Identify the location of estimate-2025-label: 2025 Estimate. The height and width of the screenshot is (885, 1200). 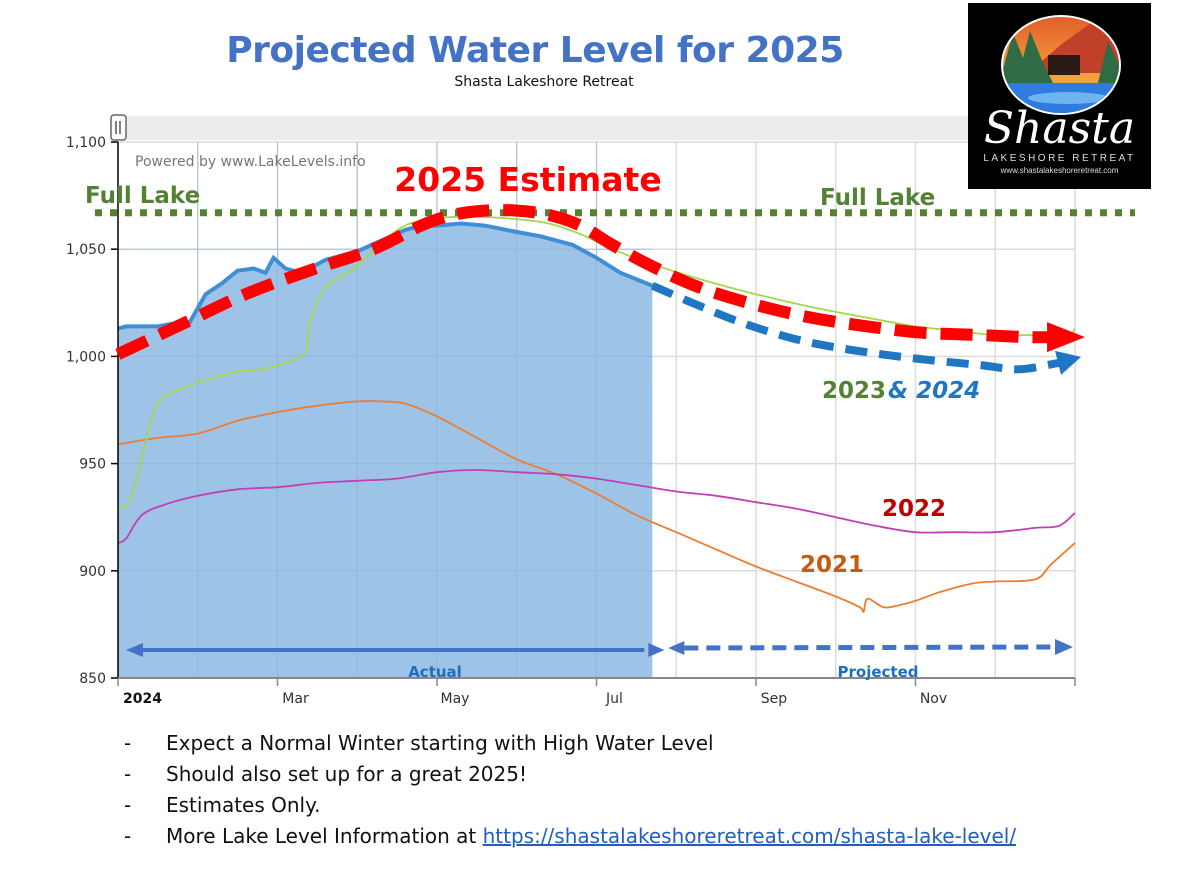
(527, 179).